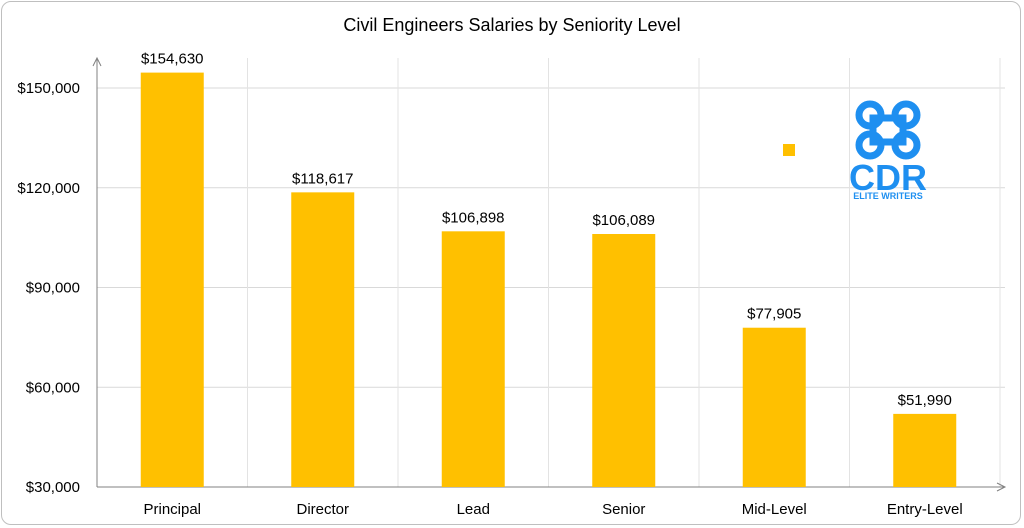 The width and height of the screenshot is (1024, 528). Describe the element at coordinates (774, 407) in the screenshot. I see `bar-mid-level` at that location.